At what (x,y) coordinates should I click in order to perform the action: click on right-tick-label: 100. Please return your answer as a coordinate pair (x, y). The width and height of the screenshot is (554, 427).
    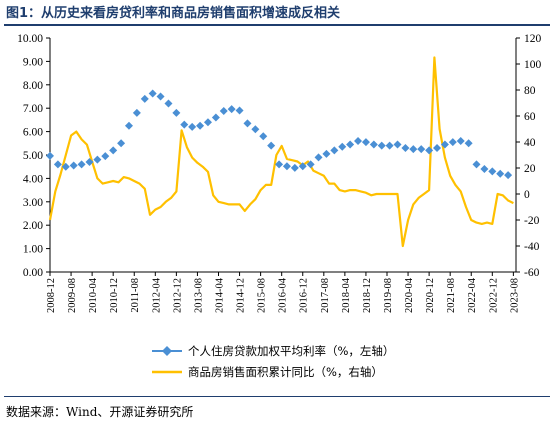
    Looking at the image, I should click on (533, 65).